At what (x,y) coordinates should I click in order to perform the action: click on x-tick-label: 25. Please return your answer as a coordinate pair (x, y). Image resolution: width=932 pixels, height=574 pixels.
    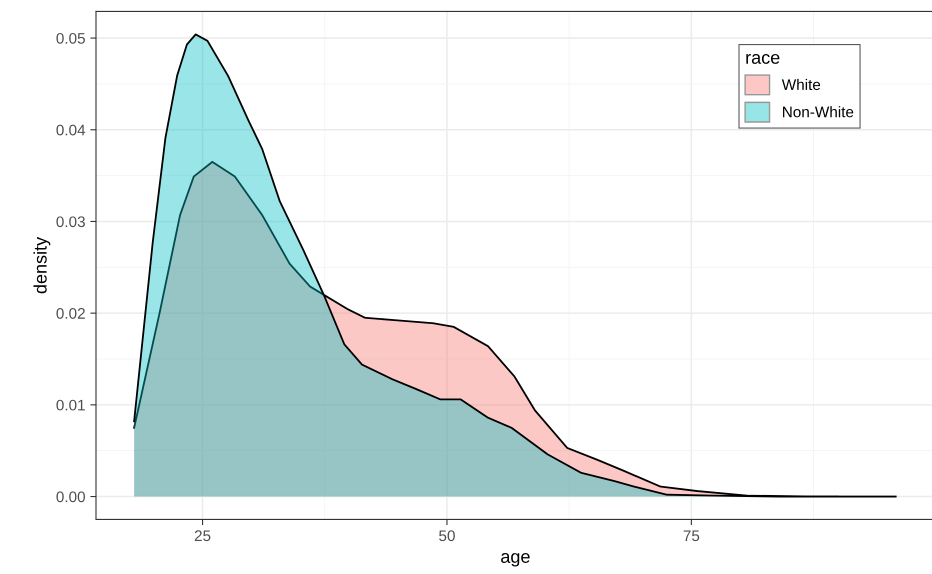
    Looking at the image, I should click on (202, 536).